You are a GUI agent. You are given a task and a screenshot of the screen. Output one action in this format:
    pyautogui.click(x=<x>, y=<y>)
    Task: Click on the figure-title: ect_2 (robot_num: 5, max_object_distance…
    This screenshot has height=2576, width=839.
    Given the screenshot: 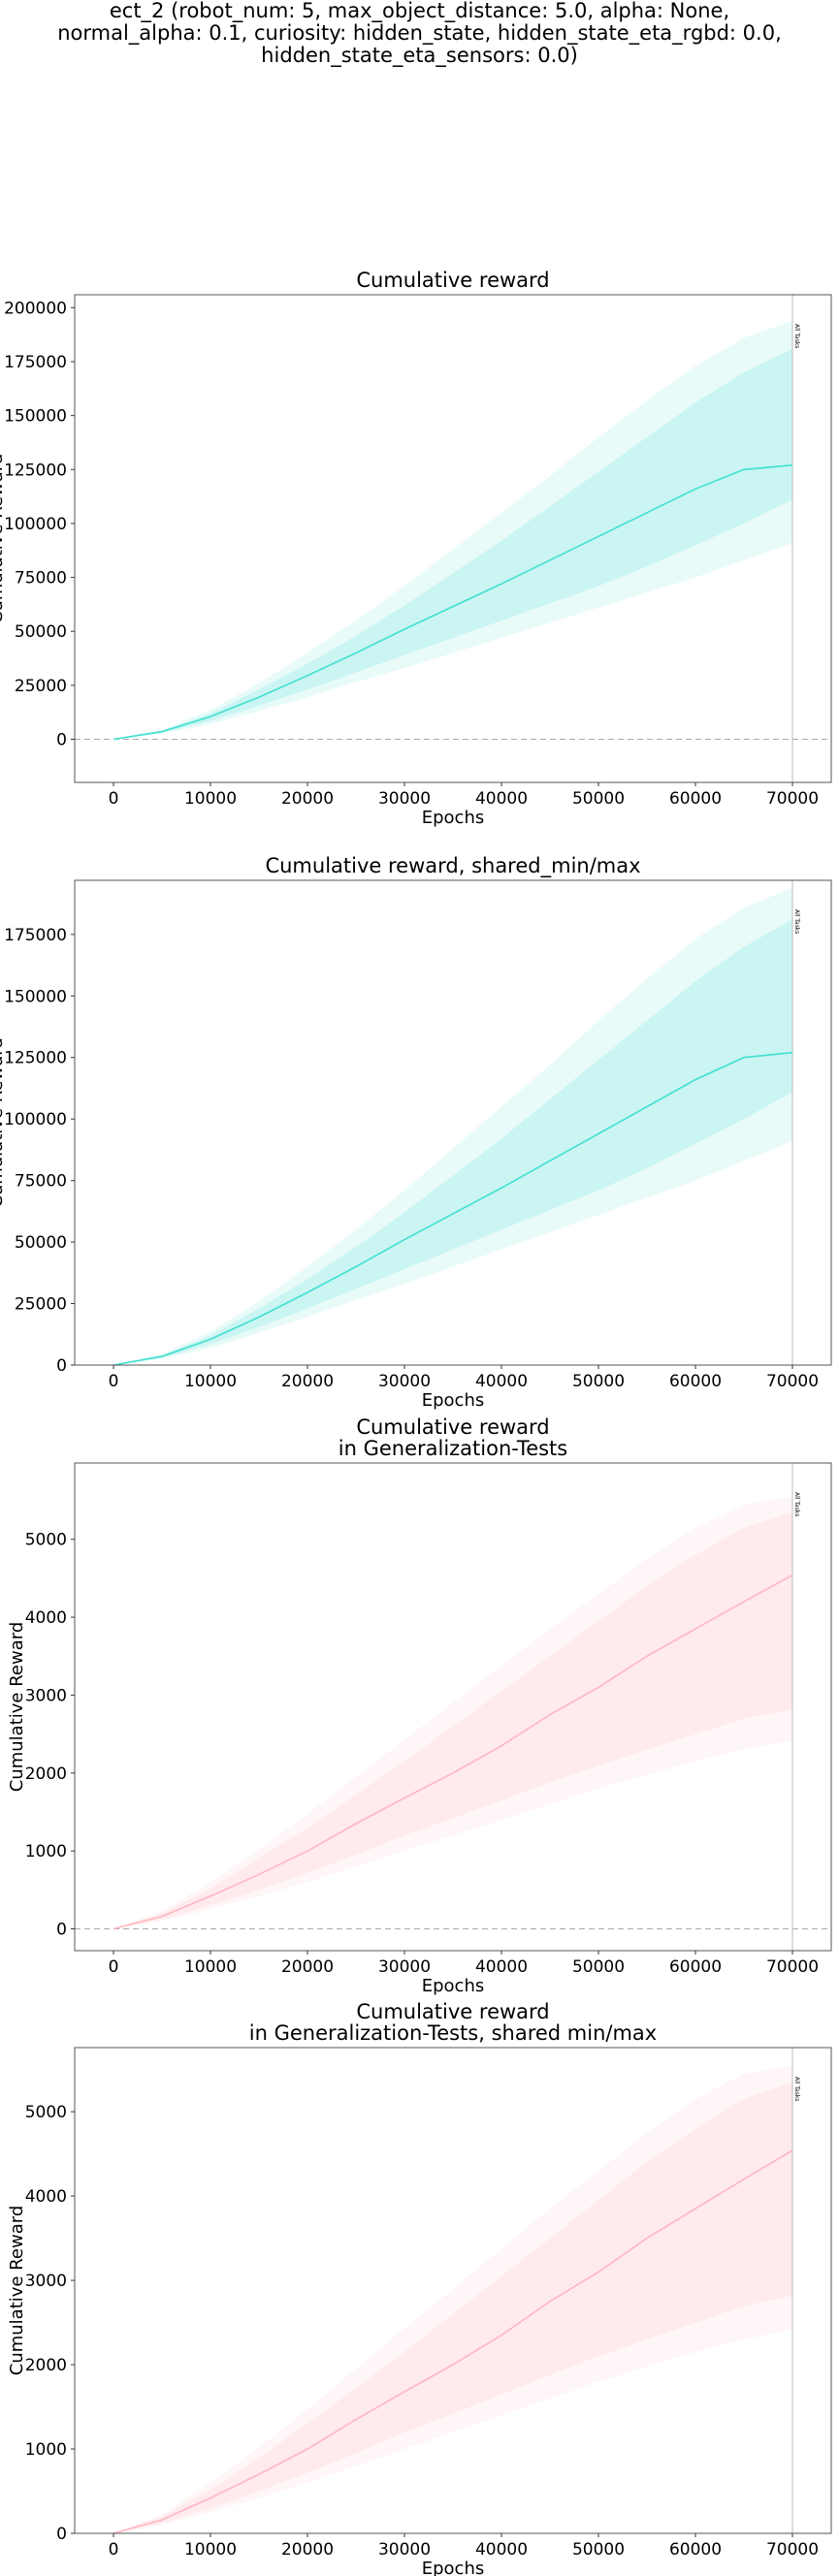 What is the action you would take?
    pyautogui.click(x=419, y=33)
    